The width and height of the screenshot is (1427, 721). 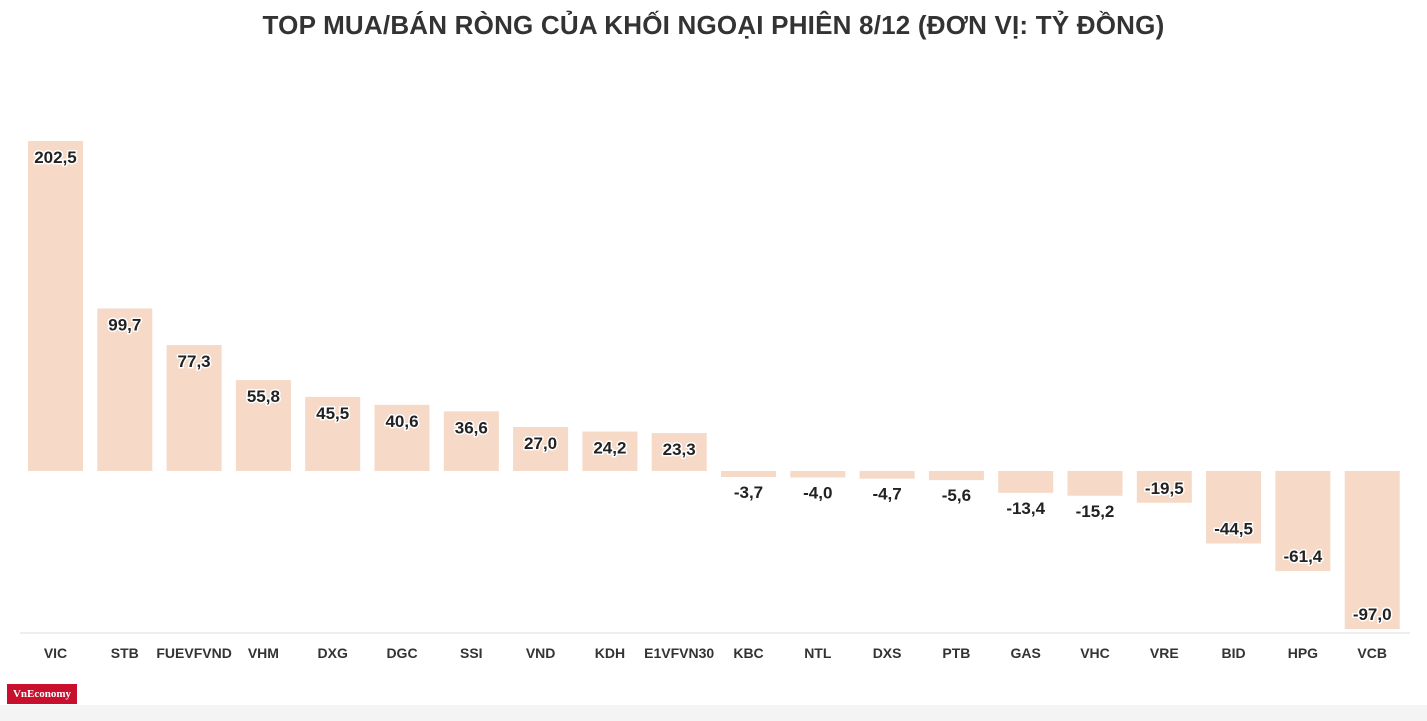 I want to click on value-label-ssi: 36,6, so click(x=471, y=427).